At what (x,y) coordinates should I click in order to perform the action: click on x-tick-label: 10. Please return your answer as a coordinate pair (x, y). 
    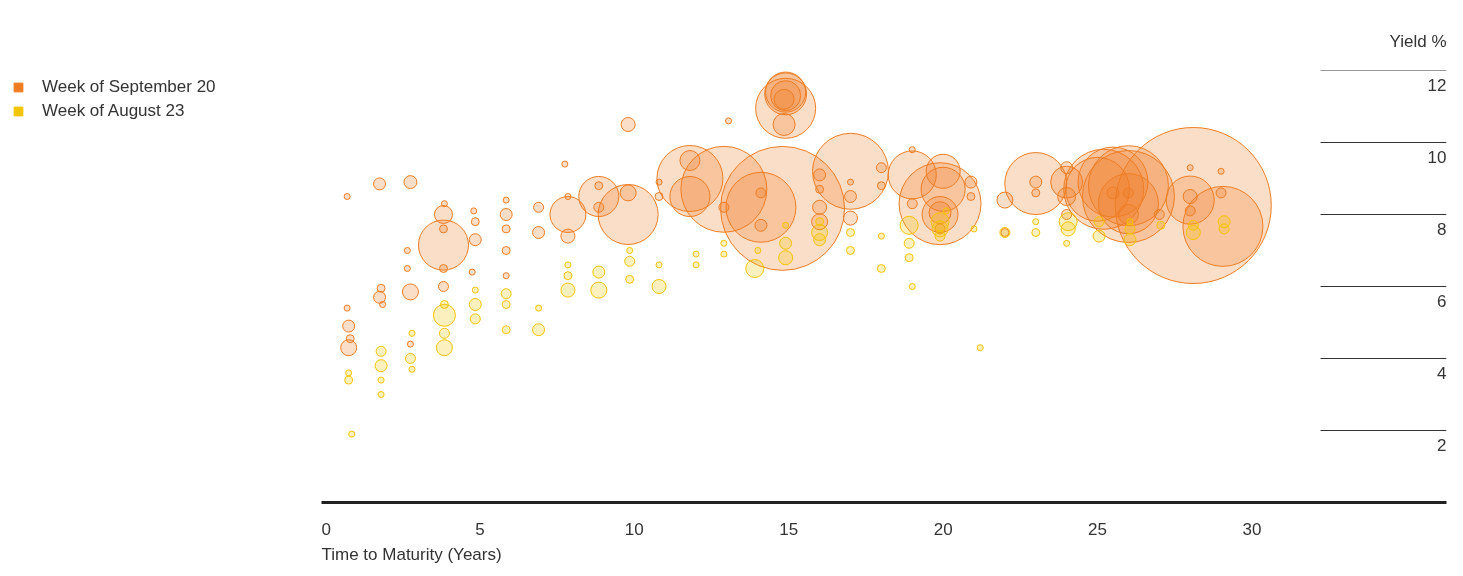
    Looking at the image, I should click on (634, 529).